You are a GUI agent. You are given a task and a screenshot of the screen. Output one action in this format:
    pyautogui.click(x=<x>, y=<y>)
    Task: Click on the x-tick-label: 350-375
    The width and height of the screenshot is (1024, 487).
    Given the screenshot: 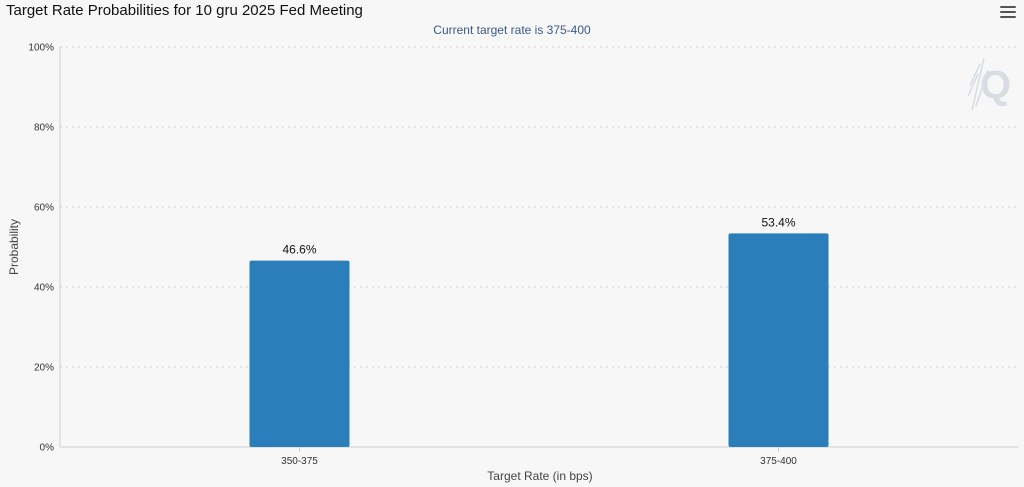 What is the action you would take?
    pyautogui.click(x=299, y=461)
    